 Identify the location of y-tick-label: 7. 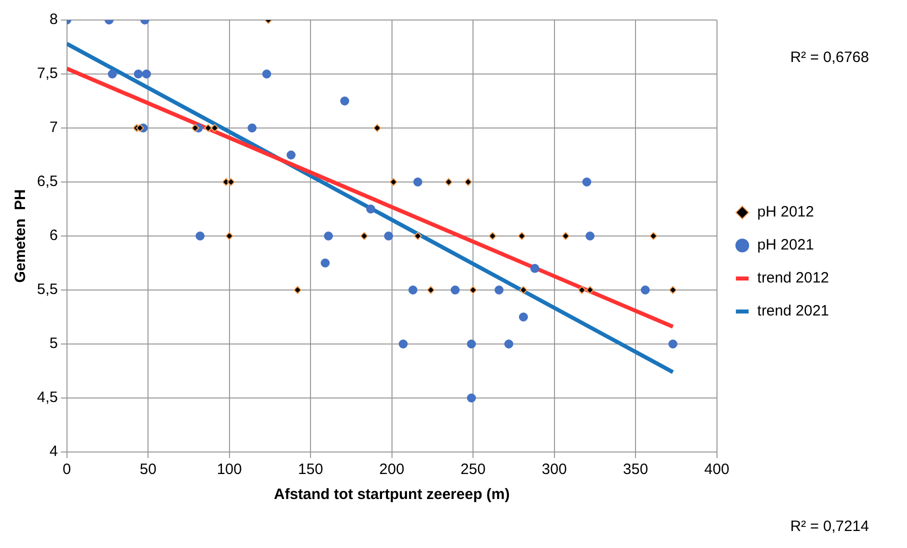
(54, 127).